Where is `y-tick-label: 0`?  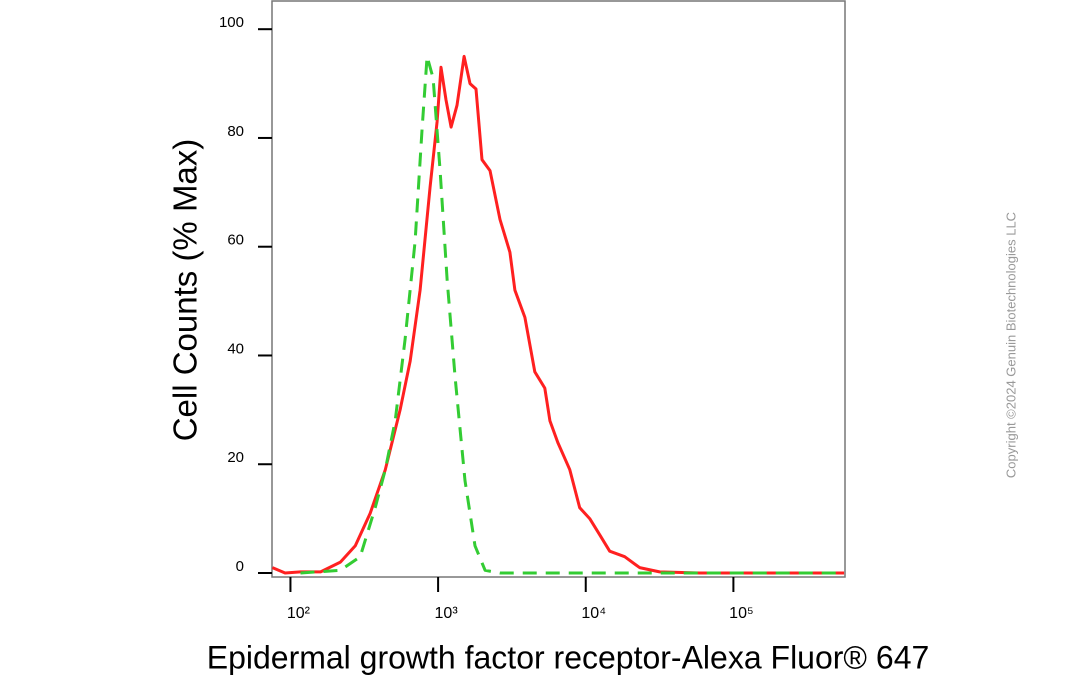 y-tick-label: 0 is located at coordinates (240, 566).